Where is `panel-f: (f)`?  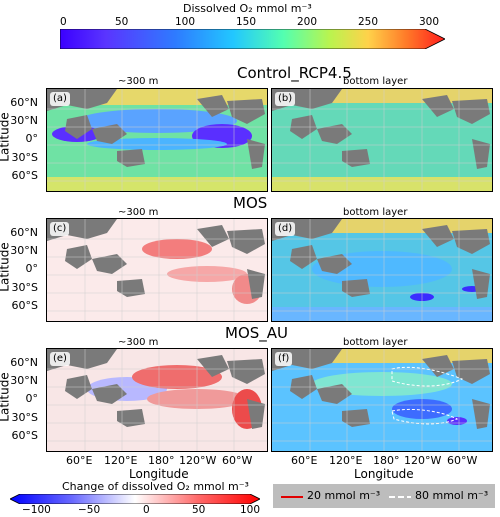 panel-f: (f) is located at coordinates (382, 400).